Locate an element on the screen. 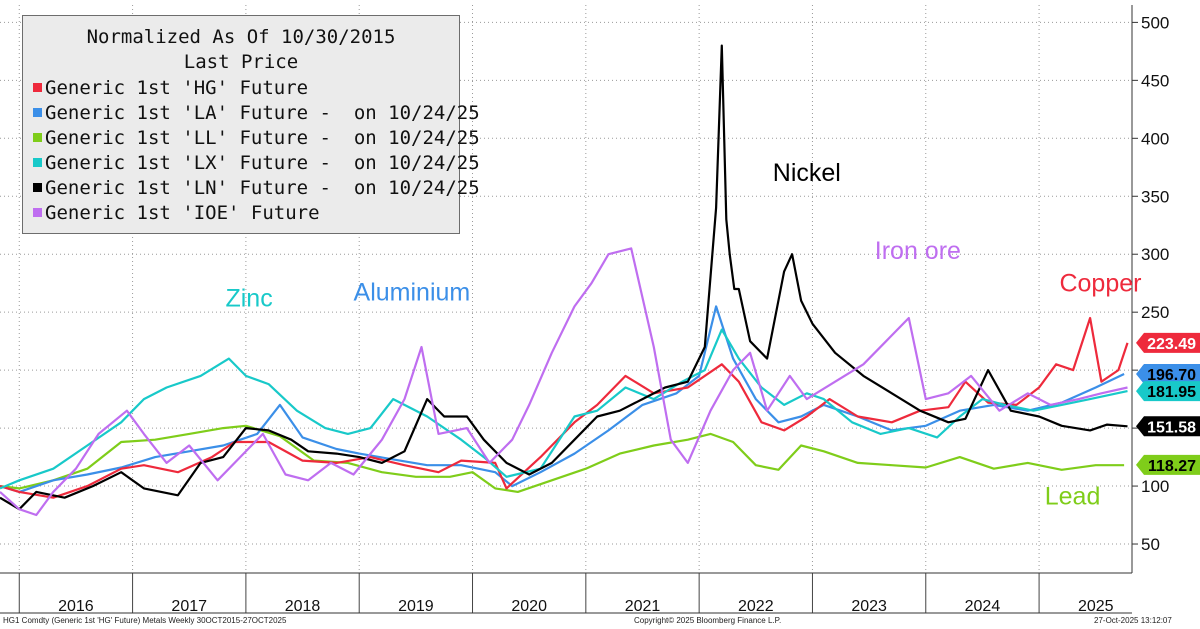 The image size is (1200, 629). legend-subtitle: Last Price is located at coordinates (241, 62).